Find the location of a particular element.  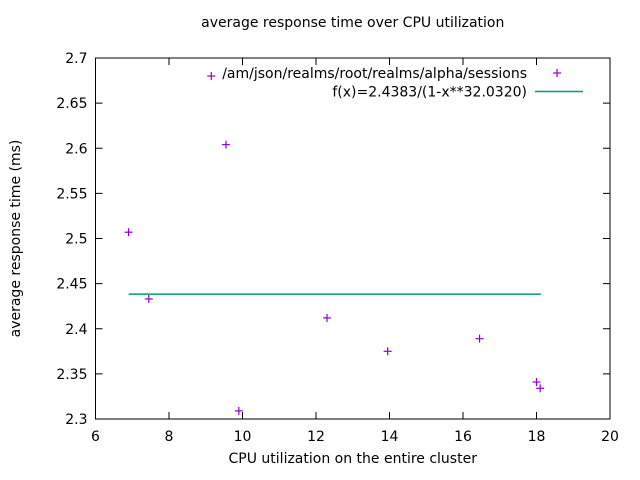

x-tick-label: 8 is located at coordinates (169, 437).